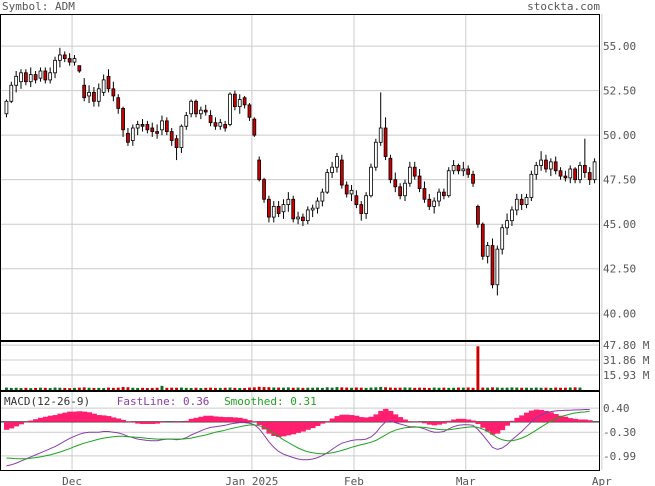  I want to click on fastline-series, so click(298, 438).